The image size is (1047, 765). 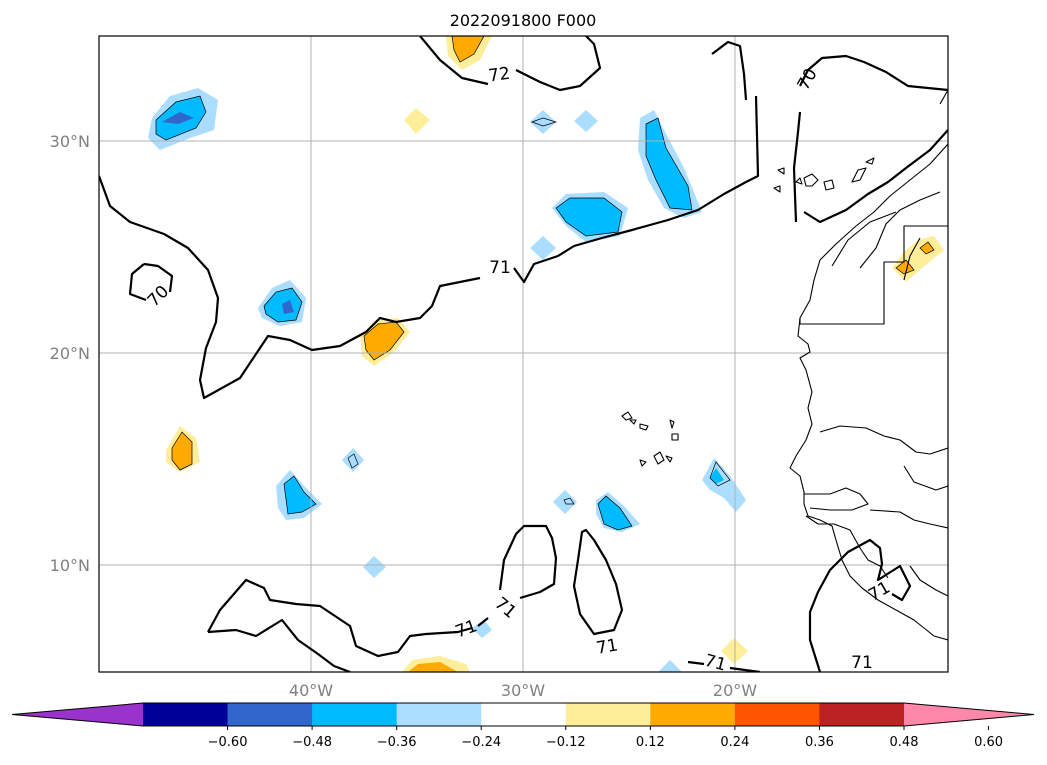 What do you see at coordinates (228, 742) in the screenshot?
I see `colorbar-tick-label: −0.60` at bounding box center [228, 742].